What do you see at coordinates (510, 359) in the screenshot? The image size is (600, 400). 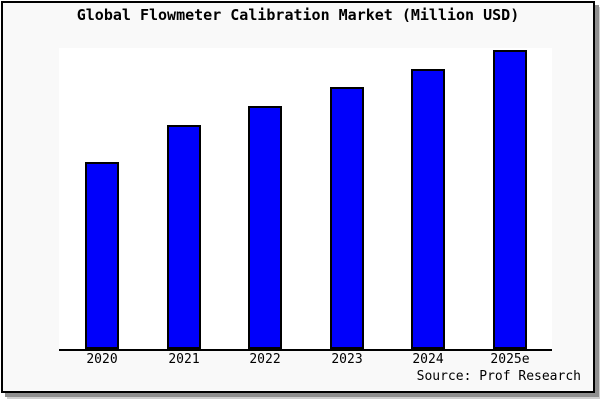 I see `x-tick-label-2025e: 2025e` at bounding box center [510, 359].